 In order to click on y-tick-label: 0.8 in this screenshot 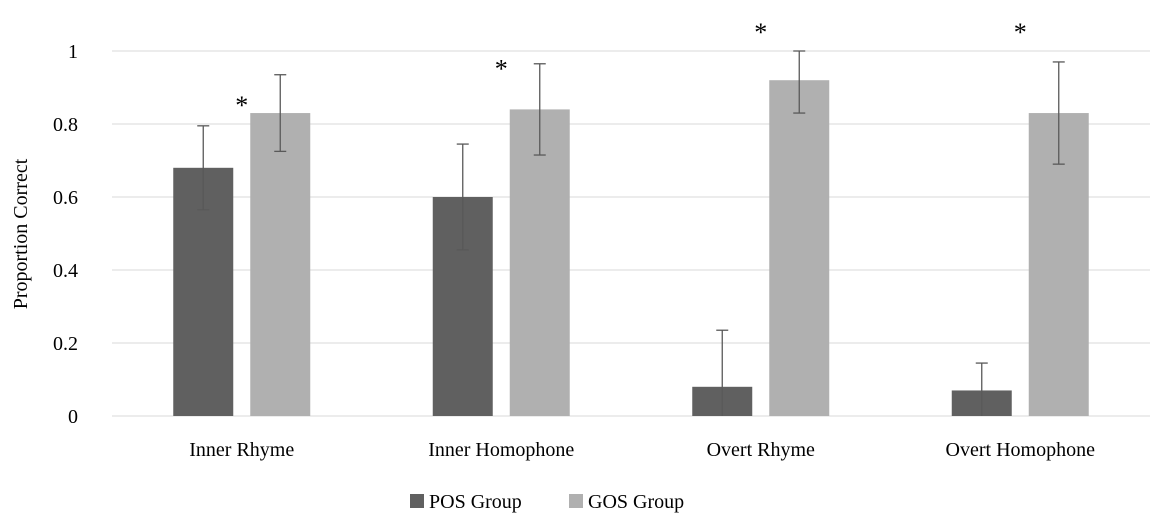, I will do `click(65, 125)`.